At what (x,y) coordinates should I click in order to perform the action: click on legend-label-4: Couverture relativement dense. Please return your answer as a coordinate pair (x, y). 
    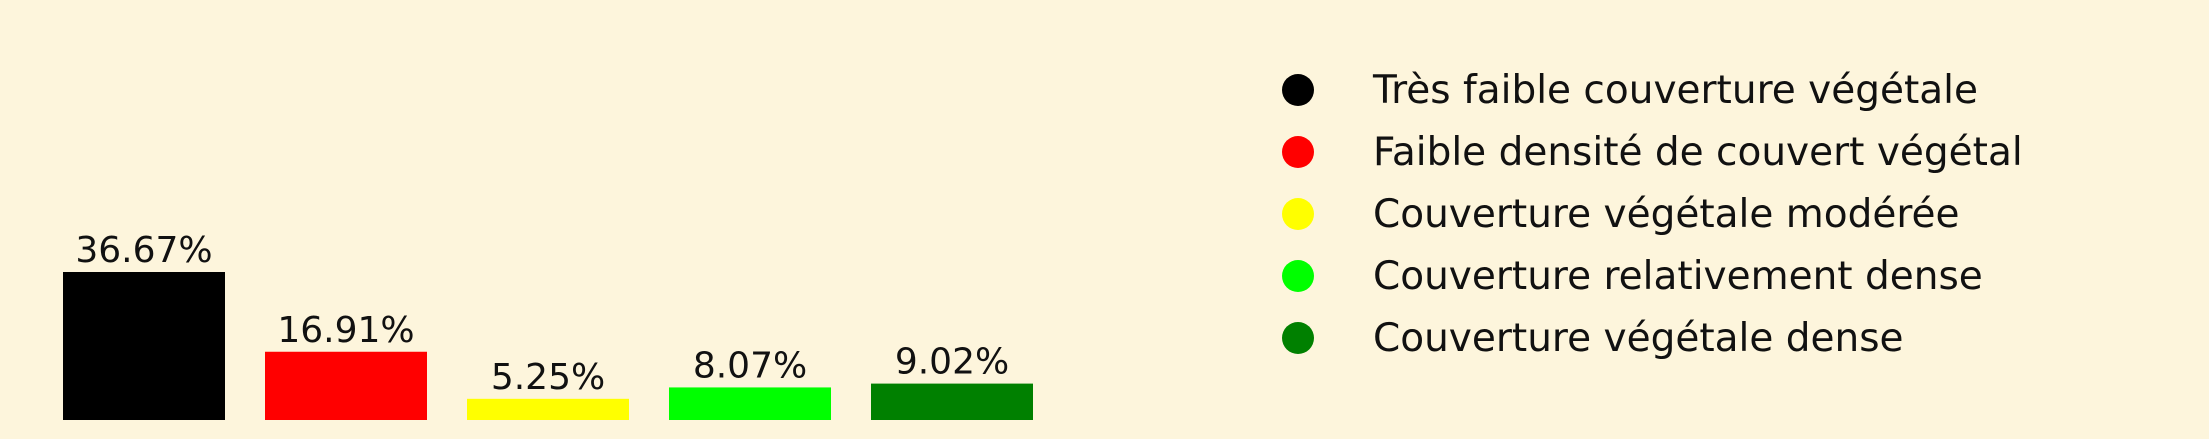
    Looking at the image, I should click on (1678, 276).